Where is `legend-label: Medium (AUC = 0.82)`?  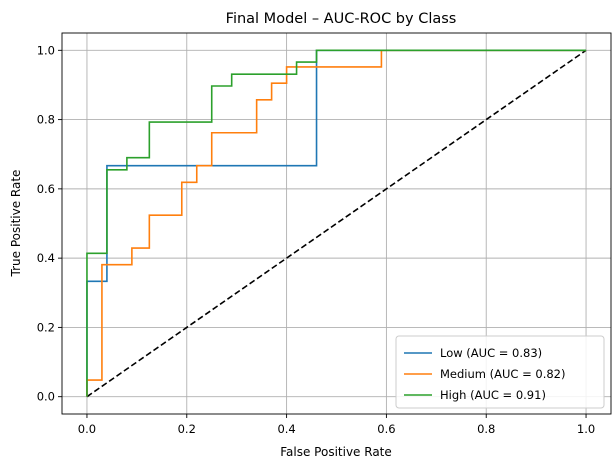
legend-label: Medium (AUC = 0.82) is located at coordinates (502, 374).